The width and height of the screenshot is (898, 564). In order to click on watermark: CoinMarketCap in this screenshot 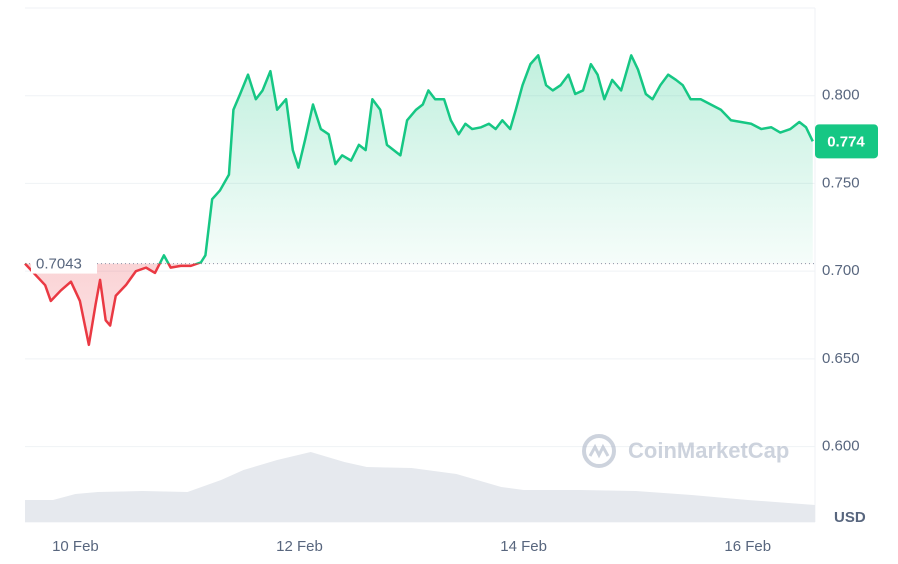, I will do `click(685, 451)`.